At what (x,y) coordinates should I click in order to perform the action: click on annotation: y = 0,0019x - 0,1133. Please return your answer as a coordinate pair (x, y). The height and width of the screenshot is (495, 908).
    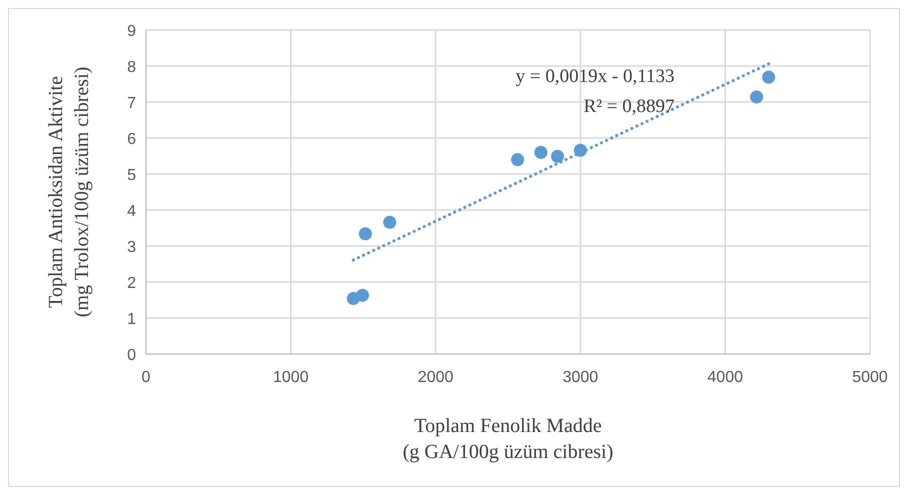
    Looking at the image, I should click on (595, 76).